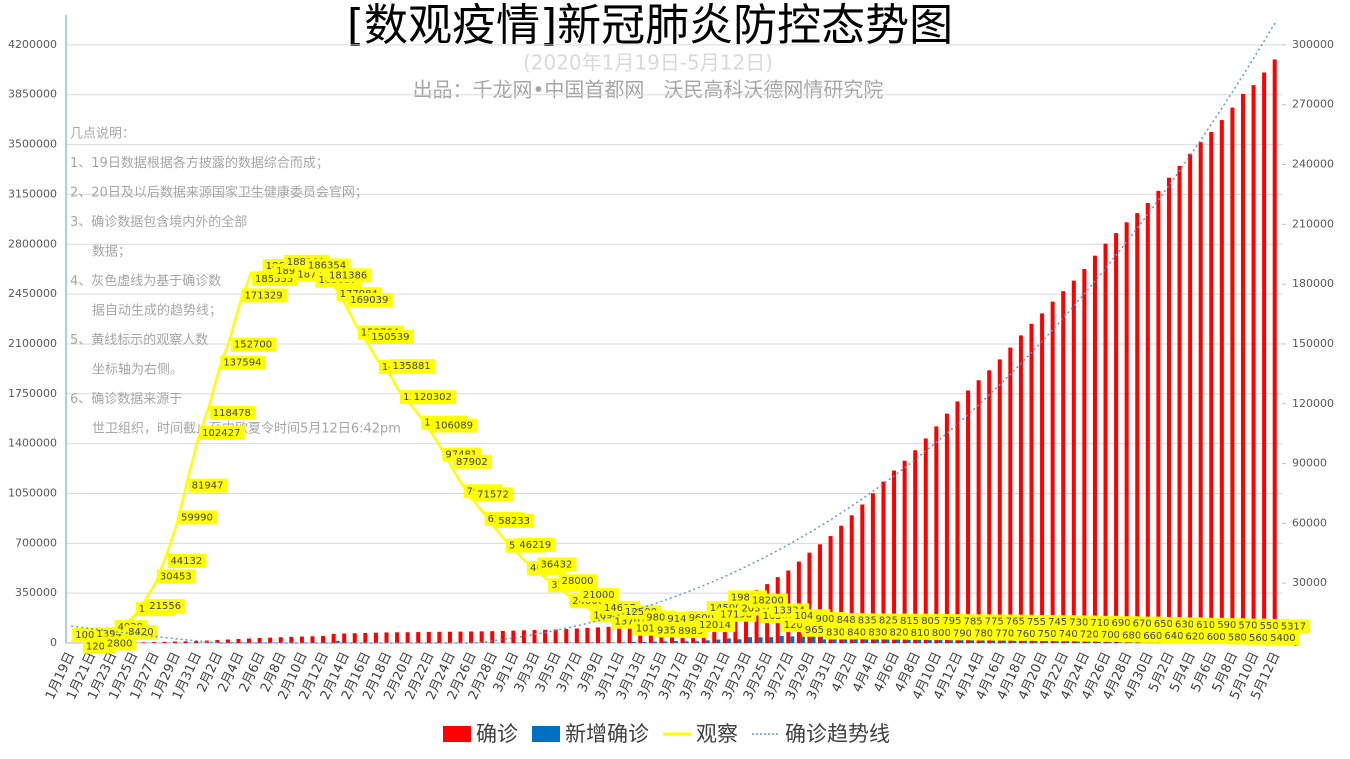  I want to click on y-tick-label: 700000, so click(36, 542).